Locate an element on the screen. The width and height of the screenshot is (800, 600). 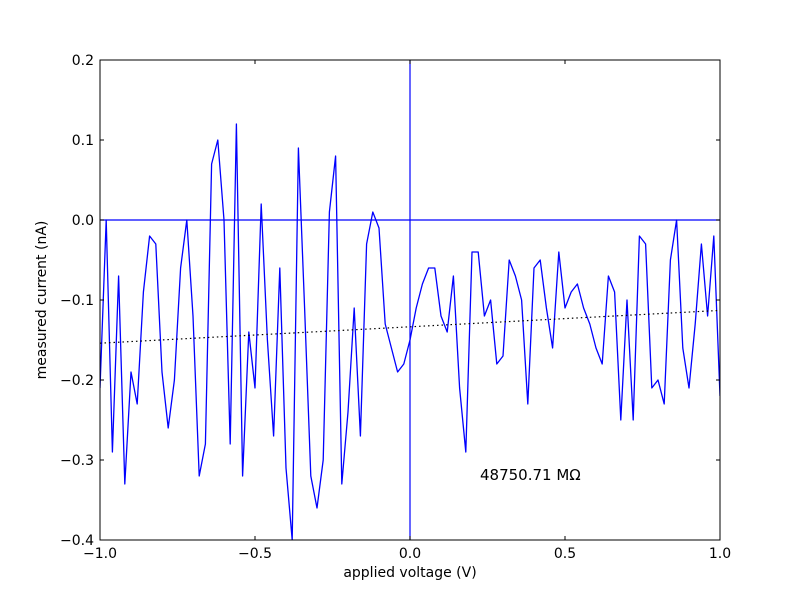
x-tick-label: −1.0 is located at coordinates (100, 554).